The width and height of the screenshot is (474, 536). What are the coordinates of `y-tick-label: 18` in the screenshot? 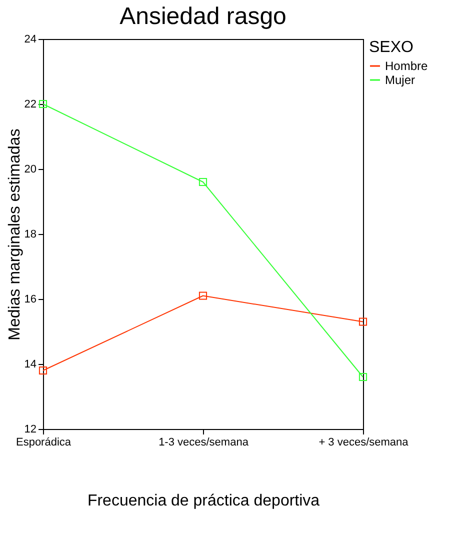 It's located at (30, 234).